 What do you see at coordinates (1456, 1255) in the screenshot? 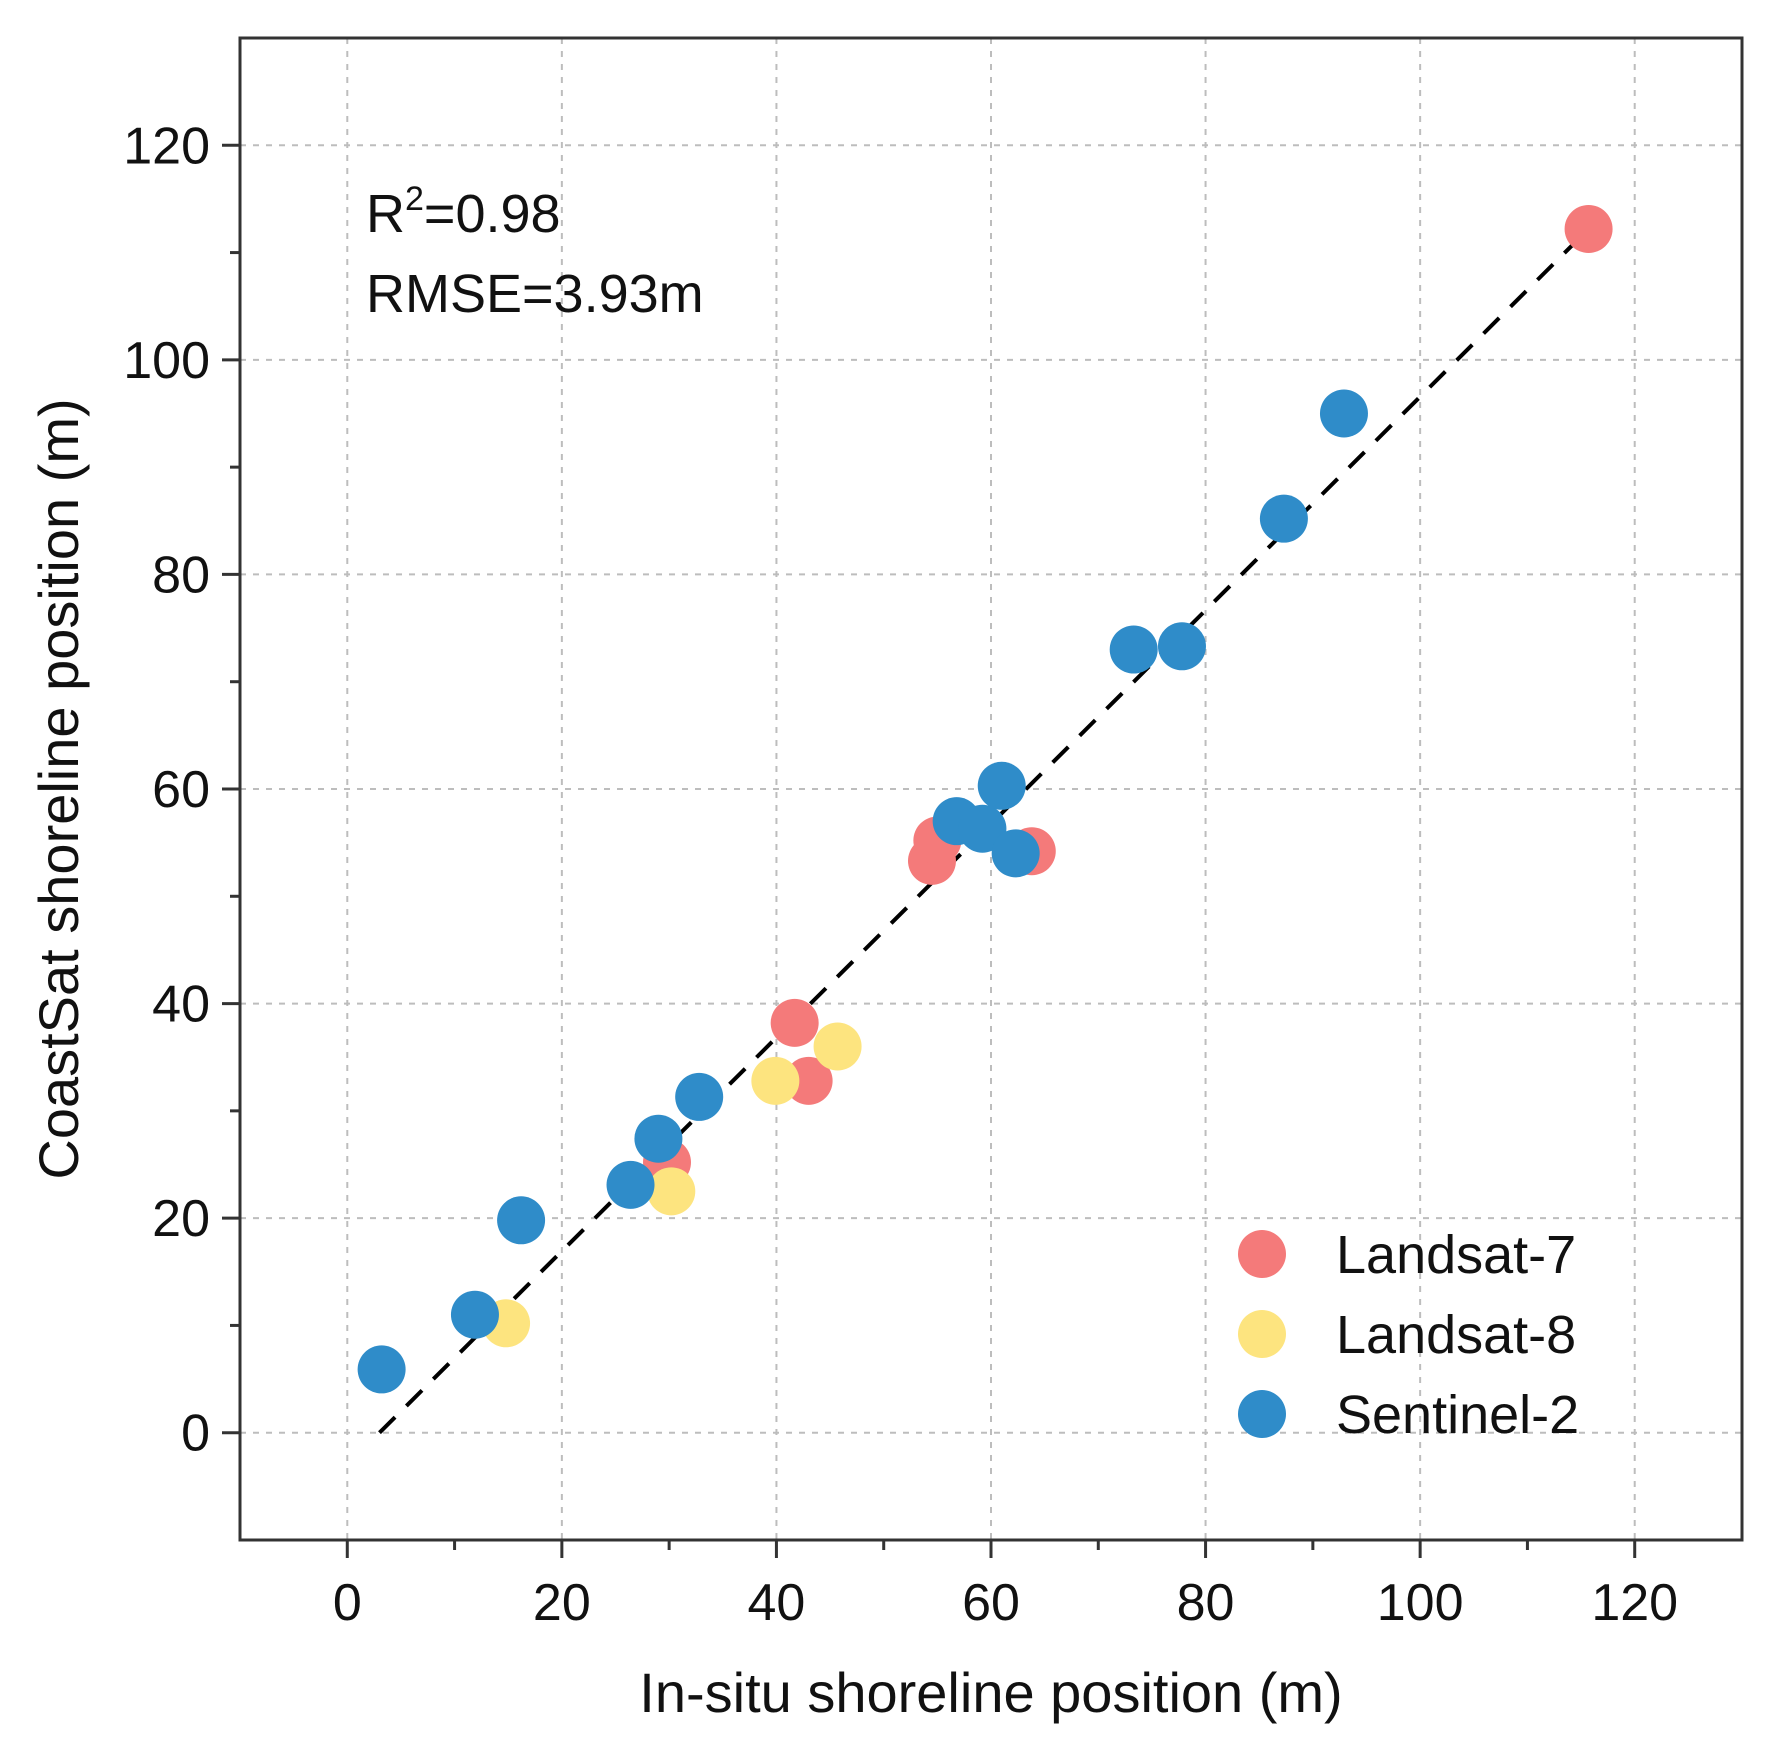
I see `legend-label-landsat-7: Landsat-7` at bounding box center [1456, 1255].